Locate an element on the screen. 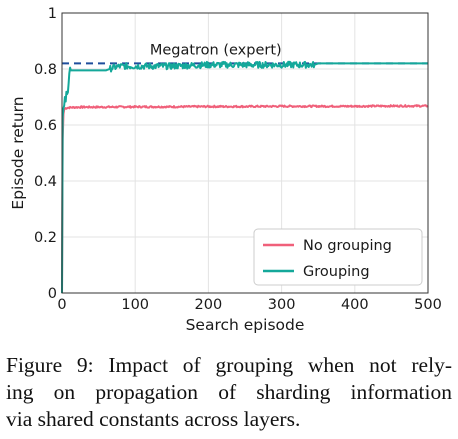 The width and height of the screenshot is (458, 439). legend-label: No grouping is located at coordinates (347, 246).